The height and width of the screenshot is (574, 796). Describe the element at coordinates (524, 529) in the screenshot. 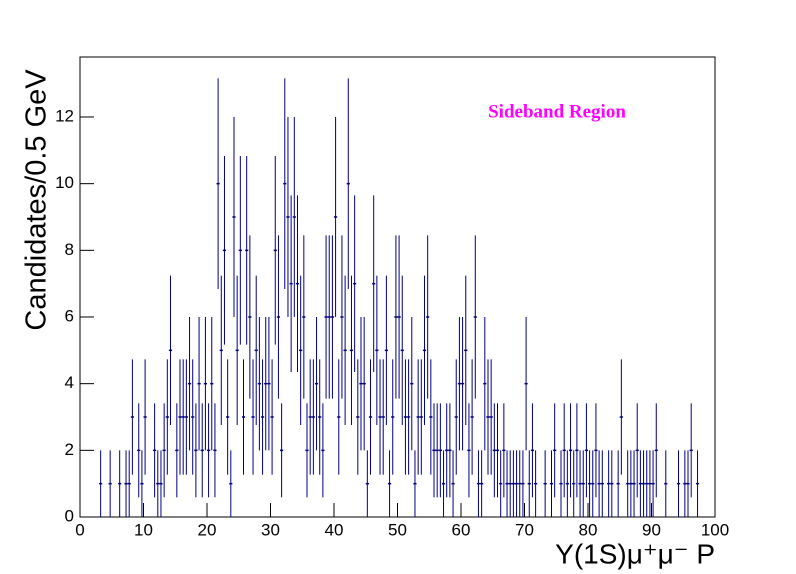

I see `x-tick-label: 70` at that location.